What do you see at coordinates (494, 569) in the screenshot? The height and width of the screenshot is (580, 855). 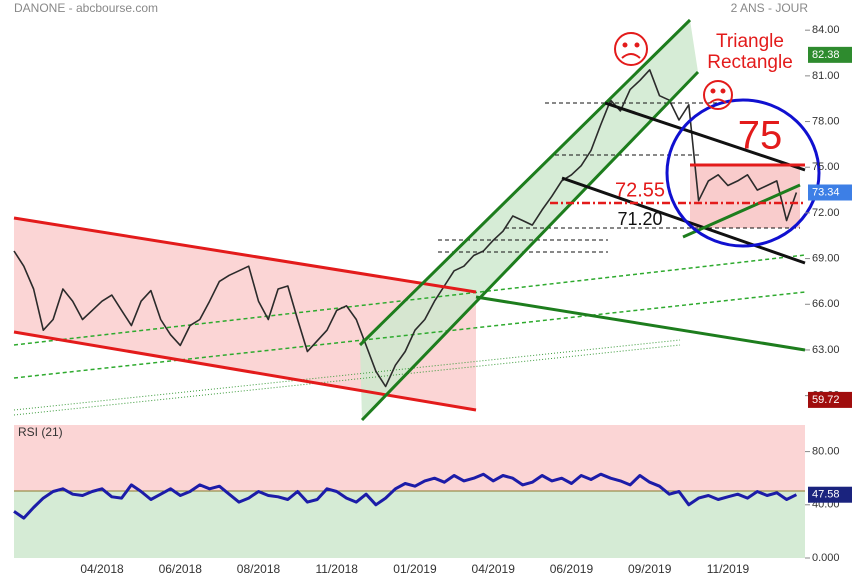 I see `x-tick-label: 04/2019` at bounding box center [494, 569].